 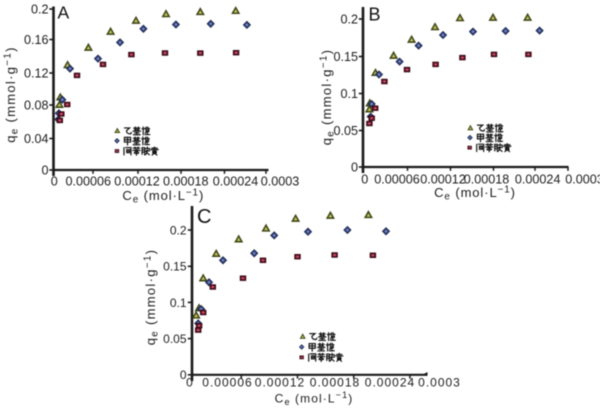 What do you see at coordinates (64, 13) in the screenshot?
I see `svg-text: A` at bounding box center [64, 13].